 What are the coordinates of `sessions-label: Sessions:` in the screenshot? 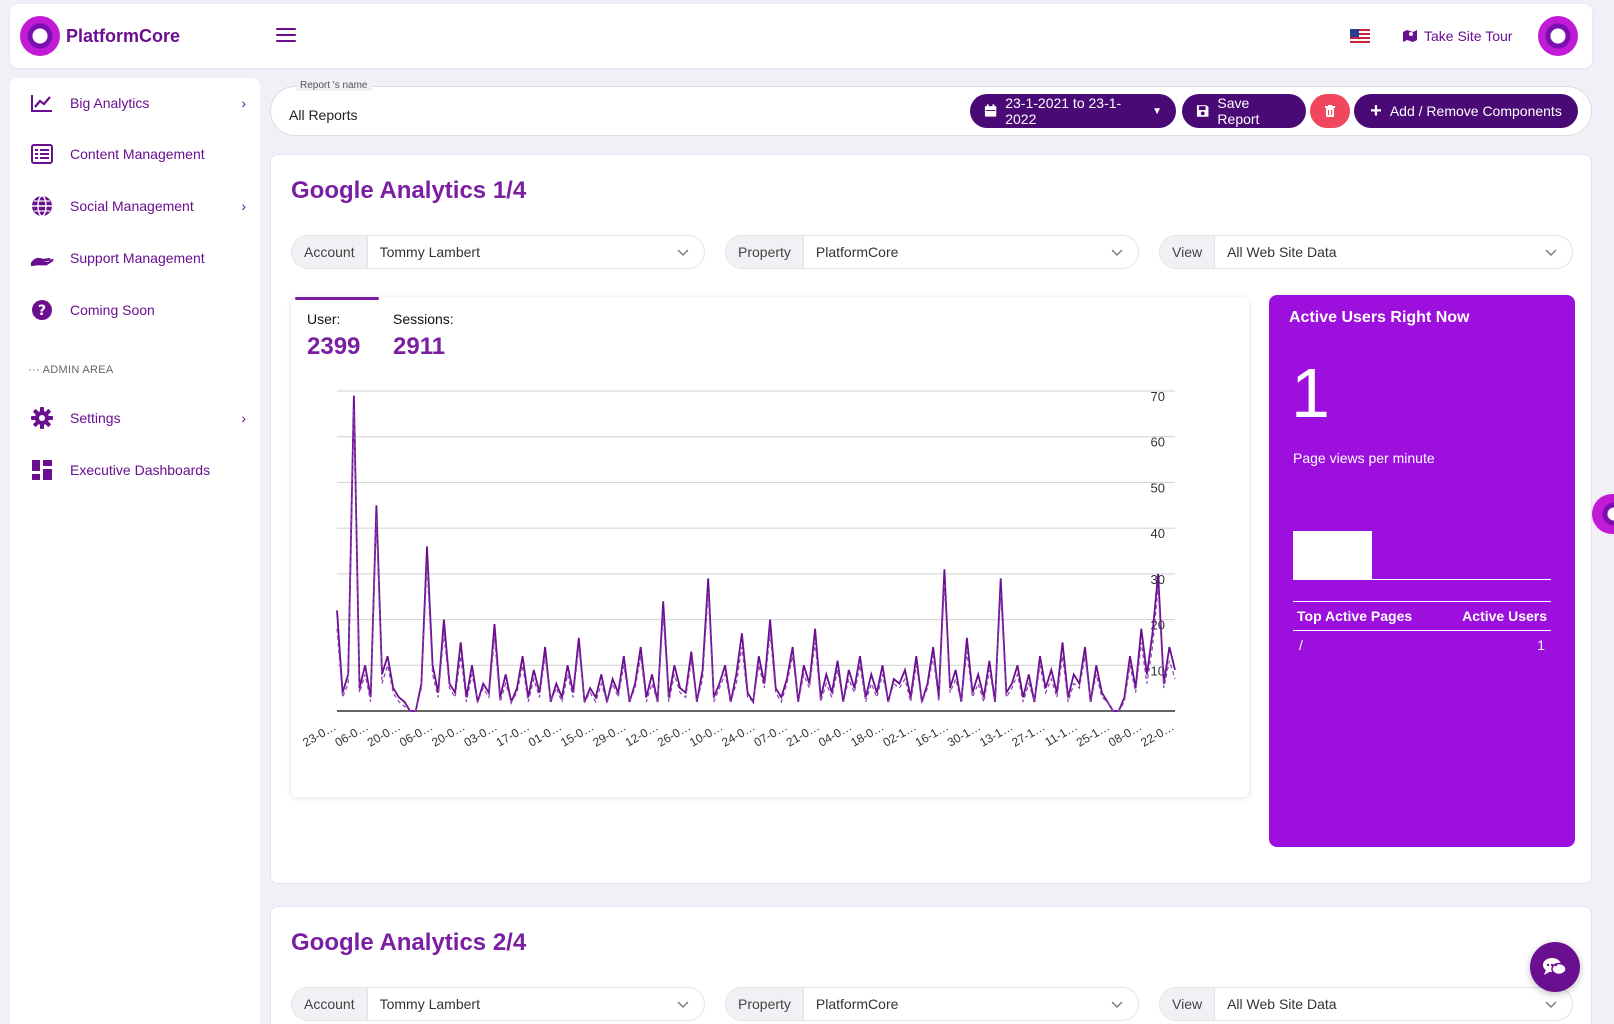 It's located at (423, 319).